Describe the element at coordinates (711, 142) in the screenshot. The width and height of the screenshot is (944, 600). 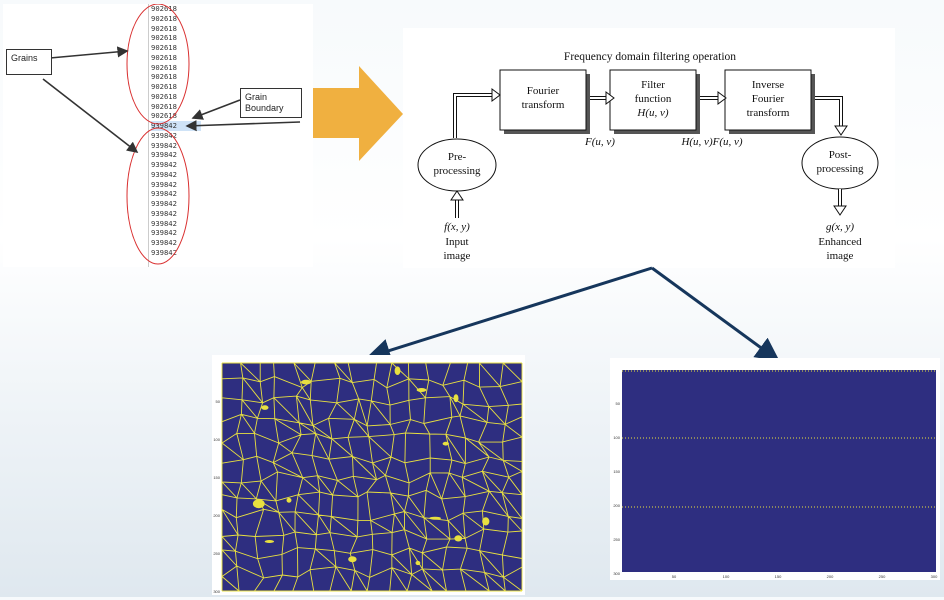
I see `label-hfuv: H(u, v)F(u, v)` at that location.